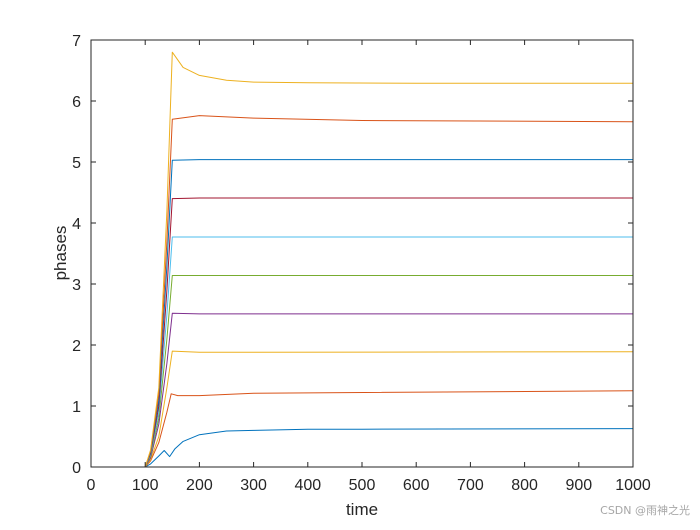 The height and width of the screenshot is (530, 700). I want to click on x-tick-label: 600, so click(416, 485).